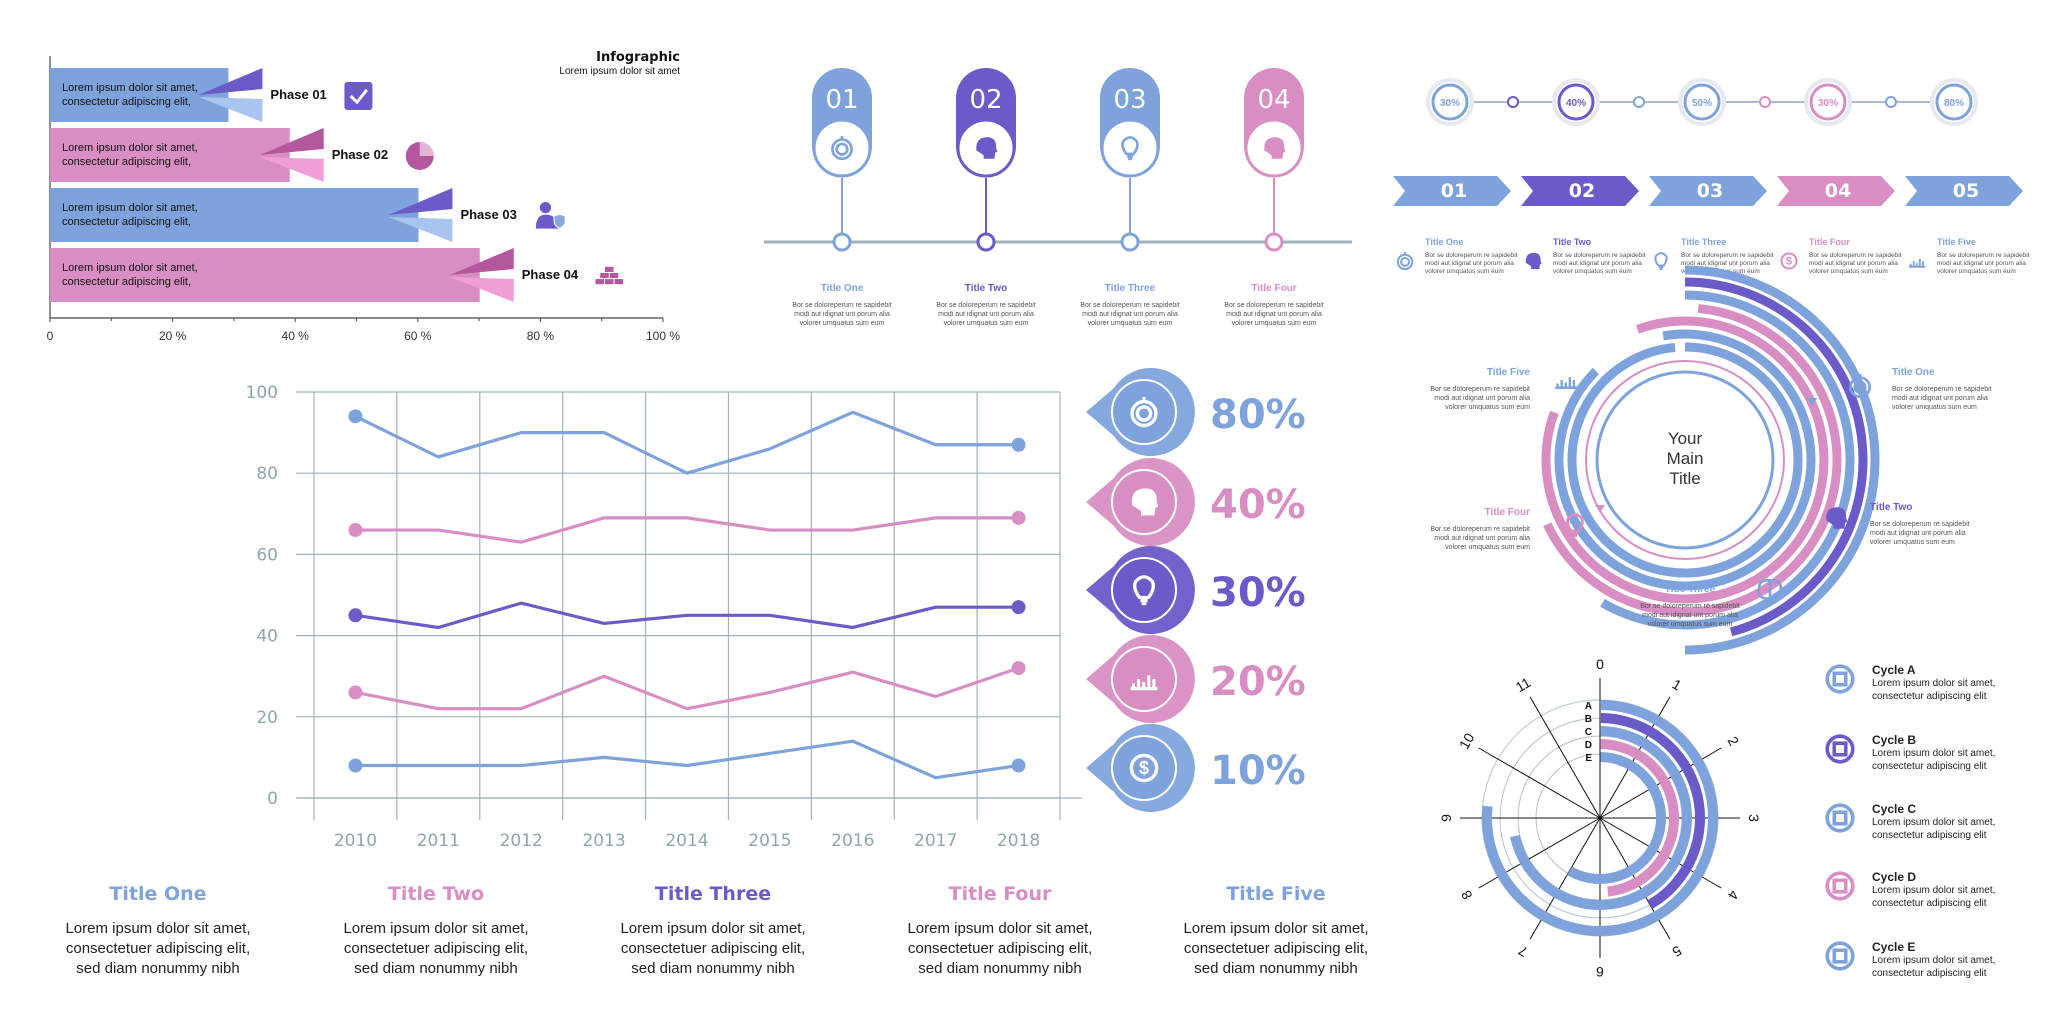 This screenshot has height=1023, width=2048. What do you see at coordinates (638, 57) in the screenshot?
I see `phase-chart-title: Infographic` at bounding box center [638, 57].